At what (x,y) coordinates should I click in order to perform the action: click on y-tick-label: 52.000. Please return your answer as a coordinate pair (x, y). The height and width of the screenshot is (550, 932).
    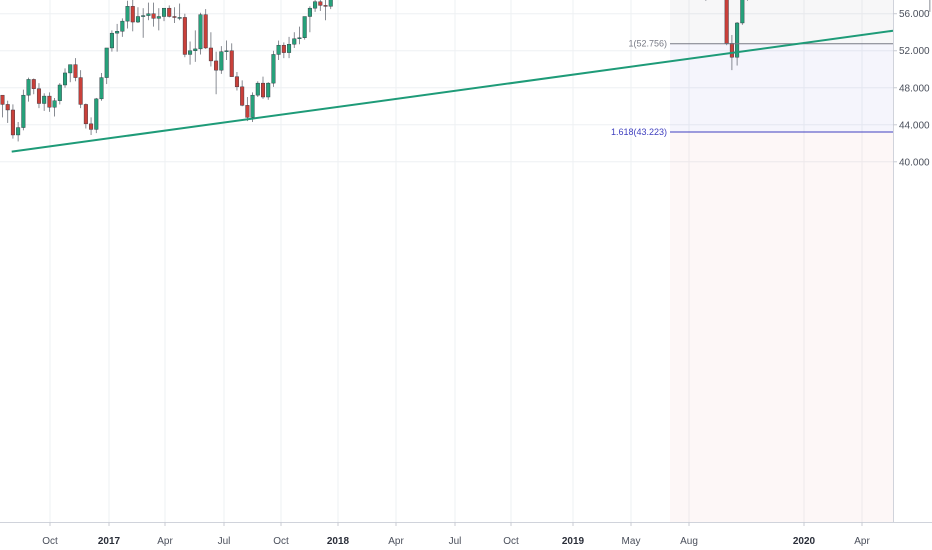
    Looking at the image, I should click on (914, 51).